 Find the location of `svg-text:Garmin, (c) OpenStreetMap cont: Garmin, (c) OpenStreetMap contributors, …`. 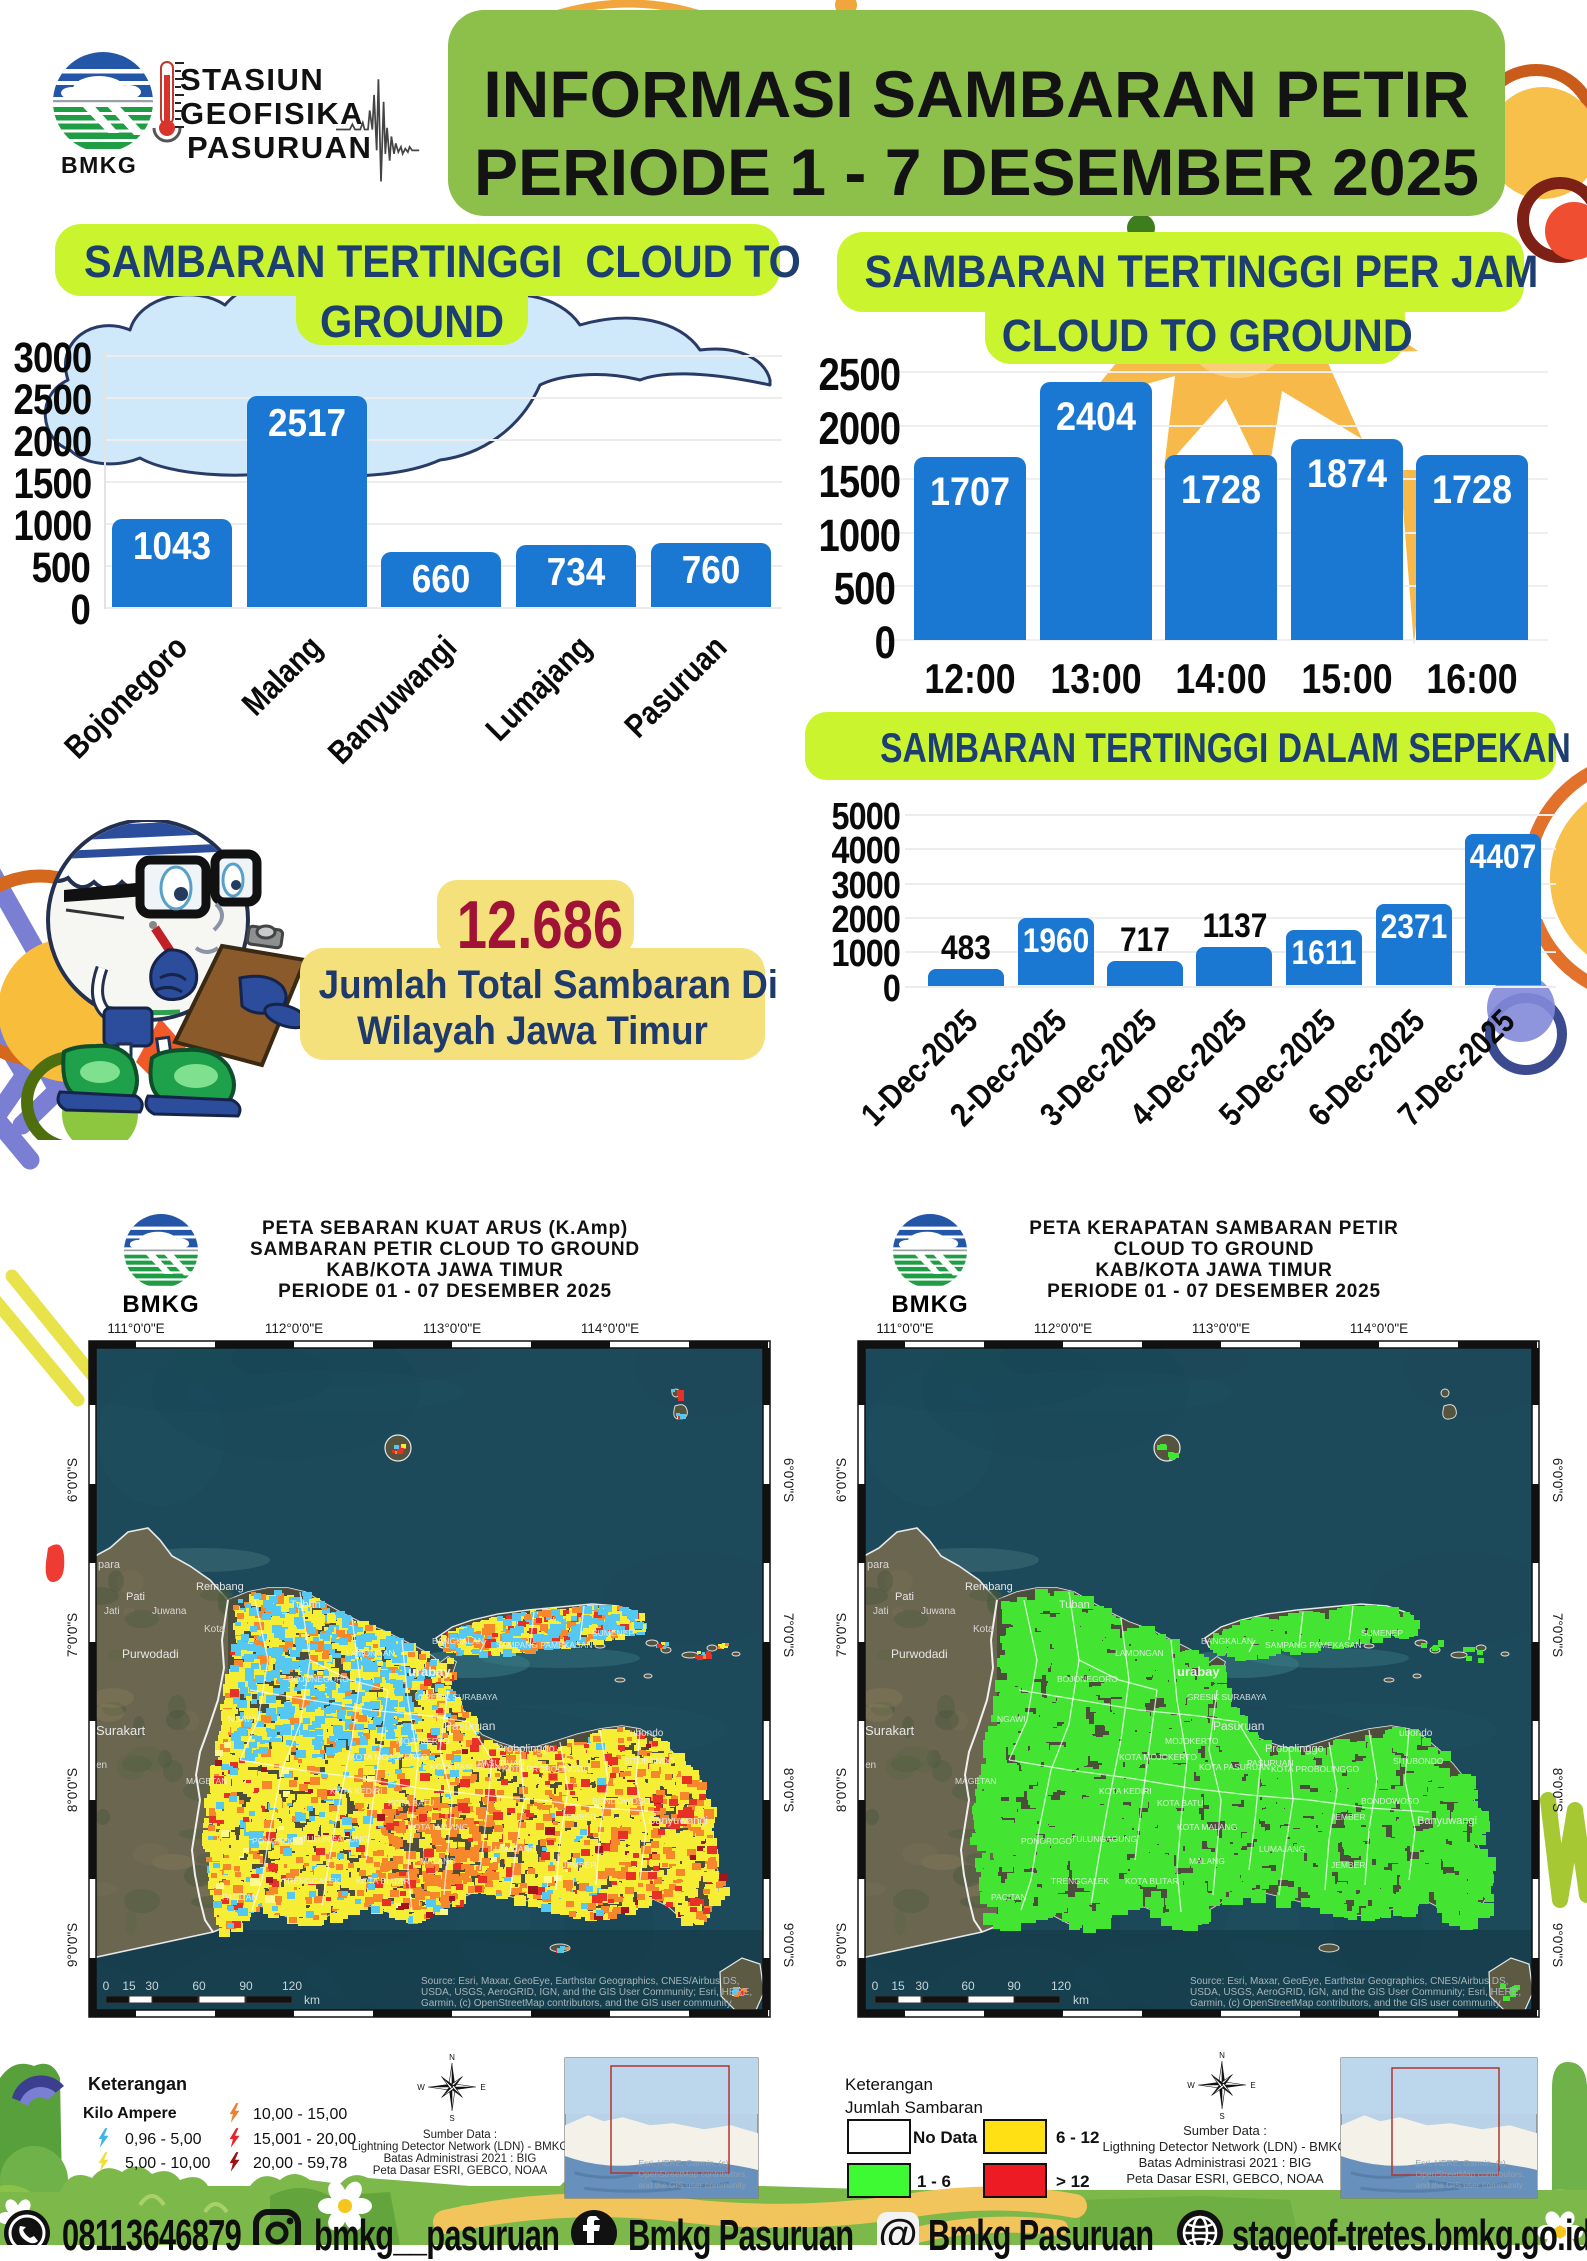

svg-text:Garmin, (c) OpenStreetMap cont: Garmin, (c) OpenStreetMap contributors, … is located at coordinates (576, 2003).